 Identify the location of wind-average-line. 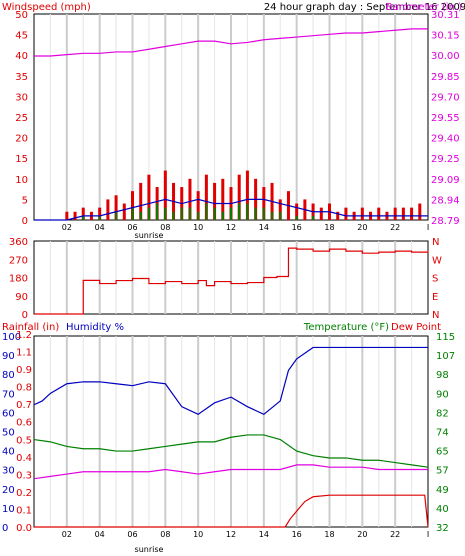
(231, 209).